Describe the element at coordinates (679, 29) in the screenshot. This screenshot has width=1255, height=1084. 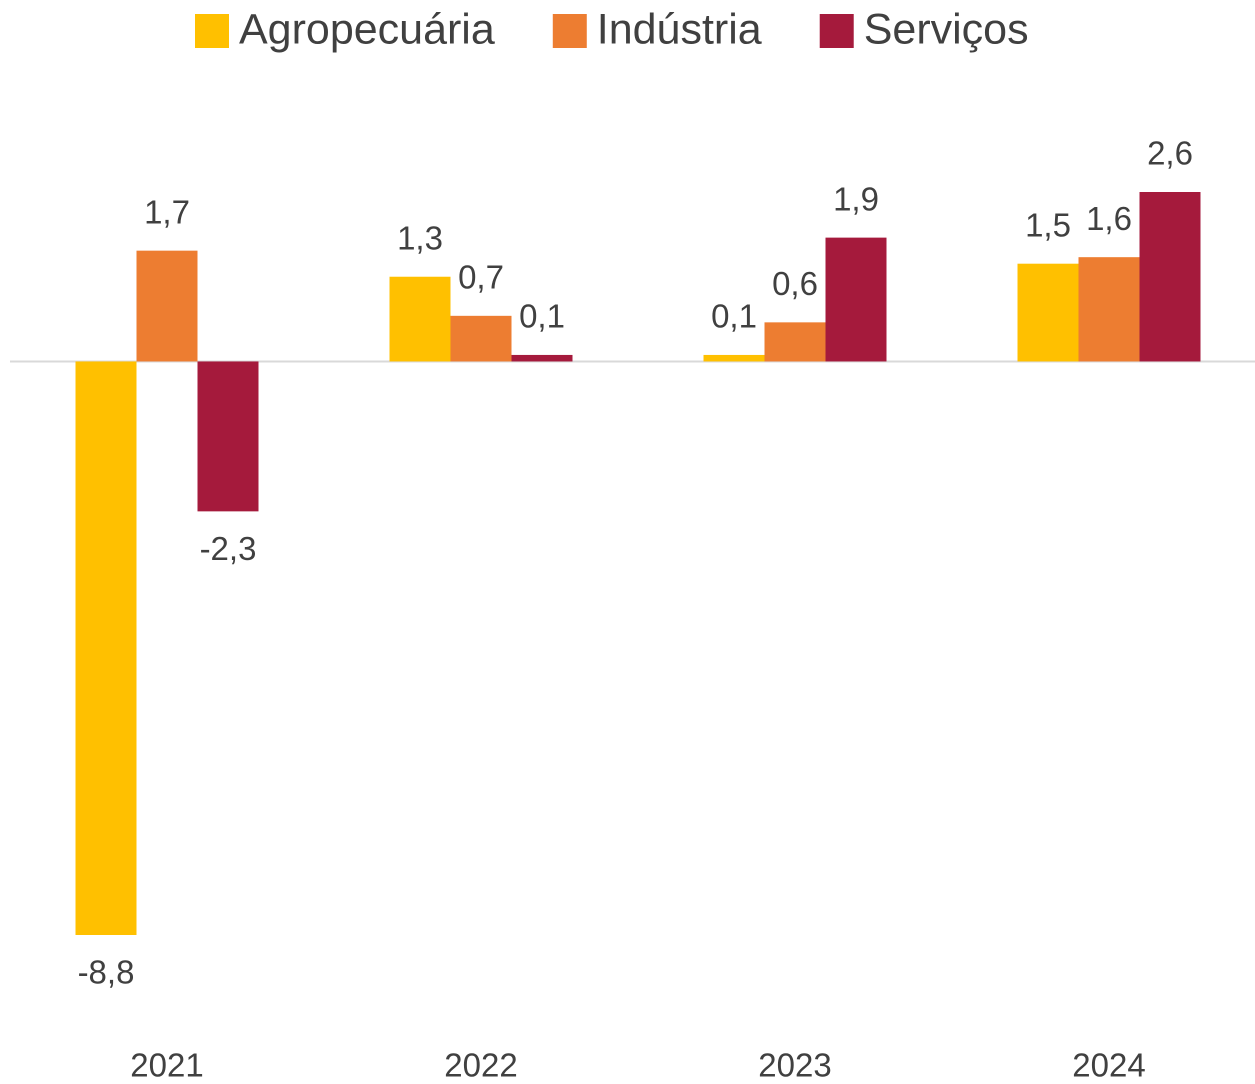
I see `legend-label: Indústria` at that location.